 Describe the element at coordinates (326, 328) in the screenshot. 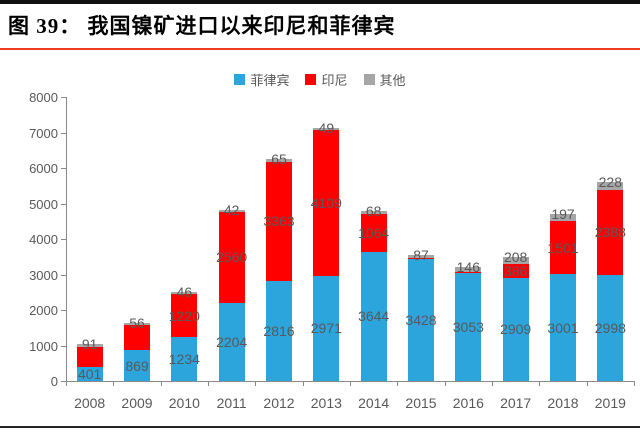

I see `bar-value-label: 2971` at that location.